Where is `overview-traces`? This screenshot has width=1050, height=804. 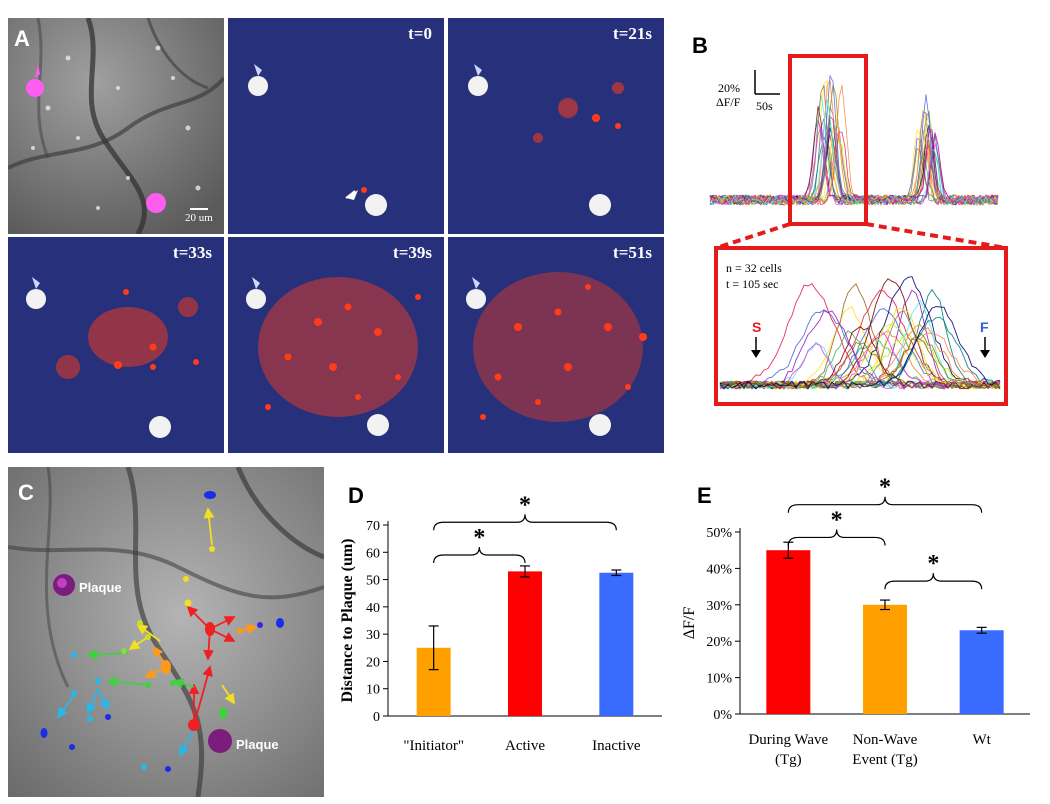 overview-traces is located at coordinates (854, 140).